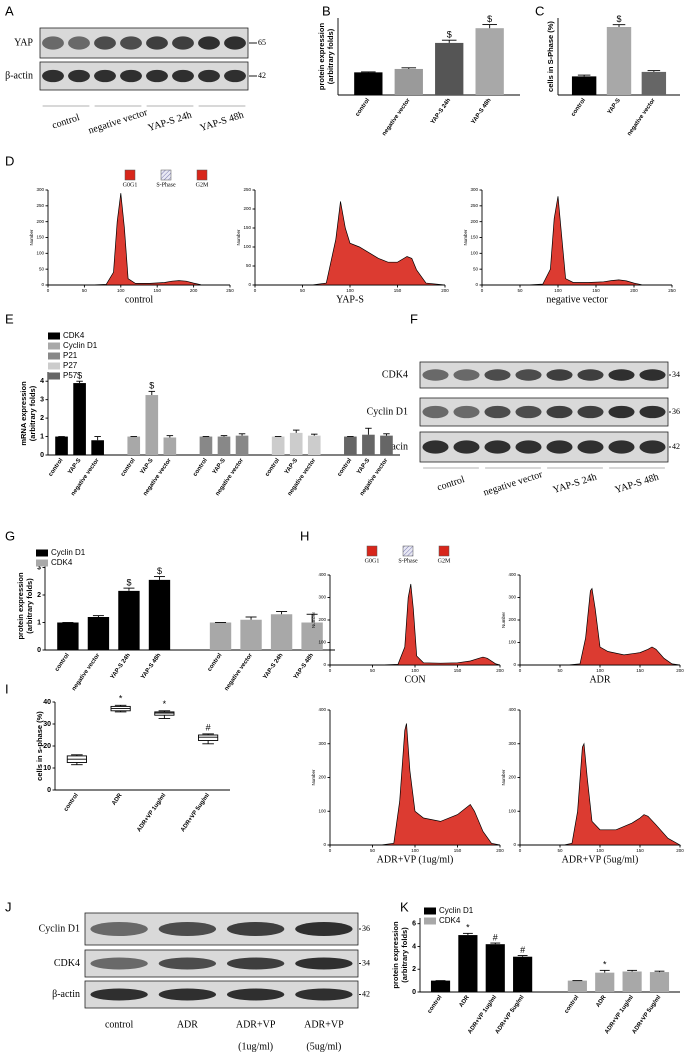  I want to click on x-tick-label: 150, so click(640, 670).